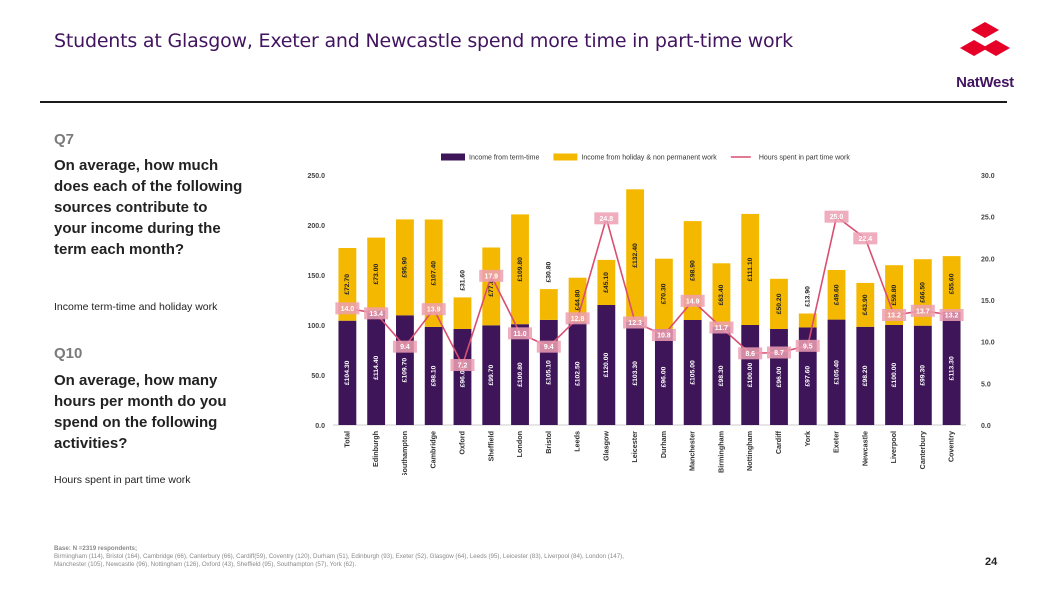 This screenshot has width=1049, height=590. What do you see at coordinates (721, 328) in the screenshot?
I see `hours-data-label: 11.7` at bounding box center [721, 328].